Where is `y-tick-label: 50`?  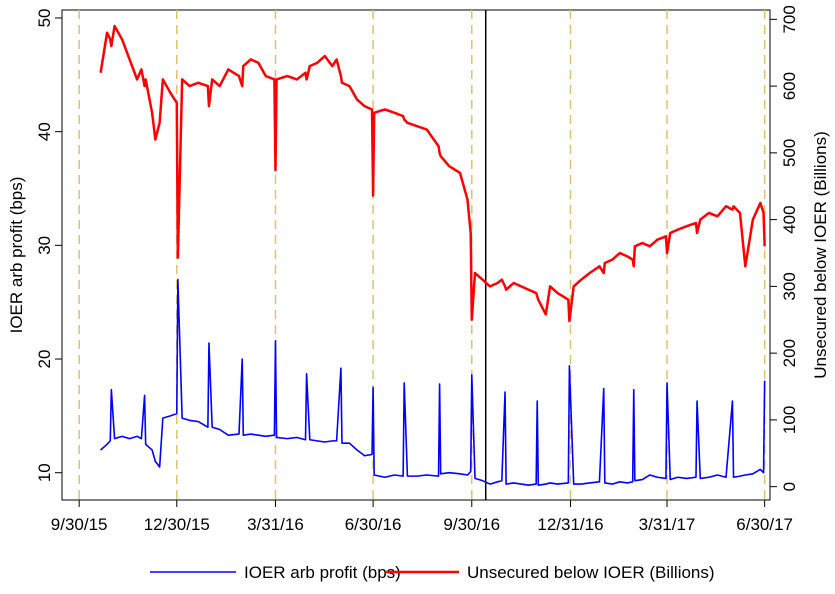
y-tick-label: 50 is located at coordinates (44, 17).